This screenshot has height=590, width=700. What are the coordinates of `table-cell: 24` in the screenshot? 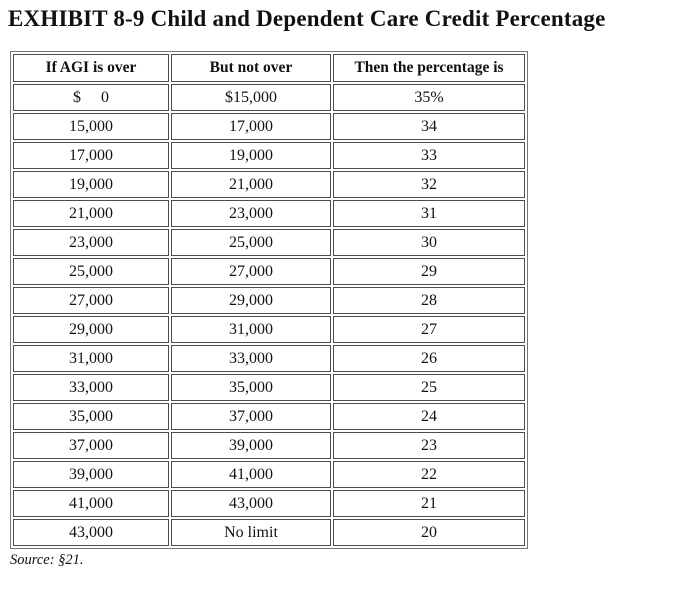 It's located at (429, 416).